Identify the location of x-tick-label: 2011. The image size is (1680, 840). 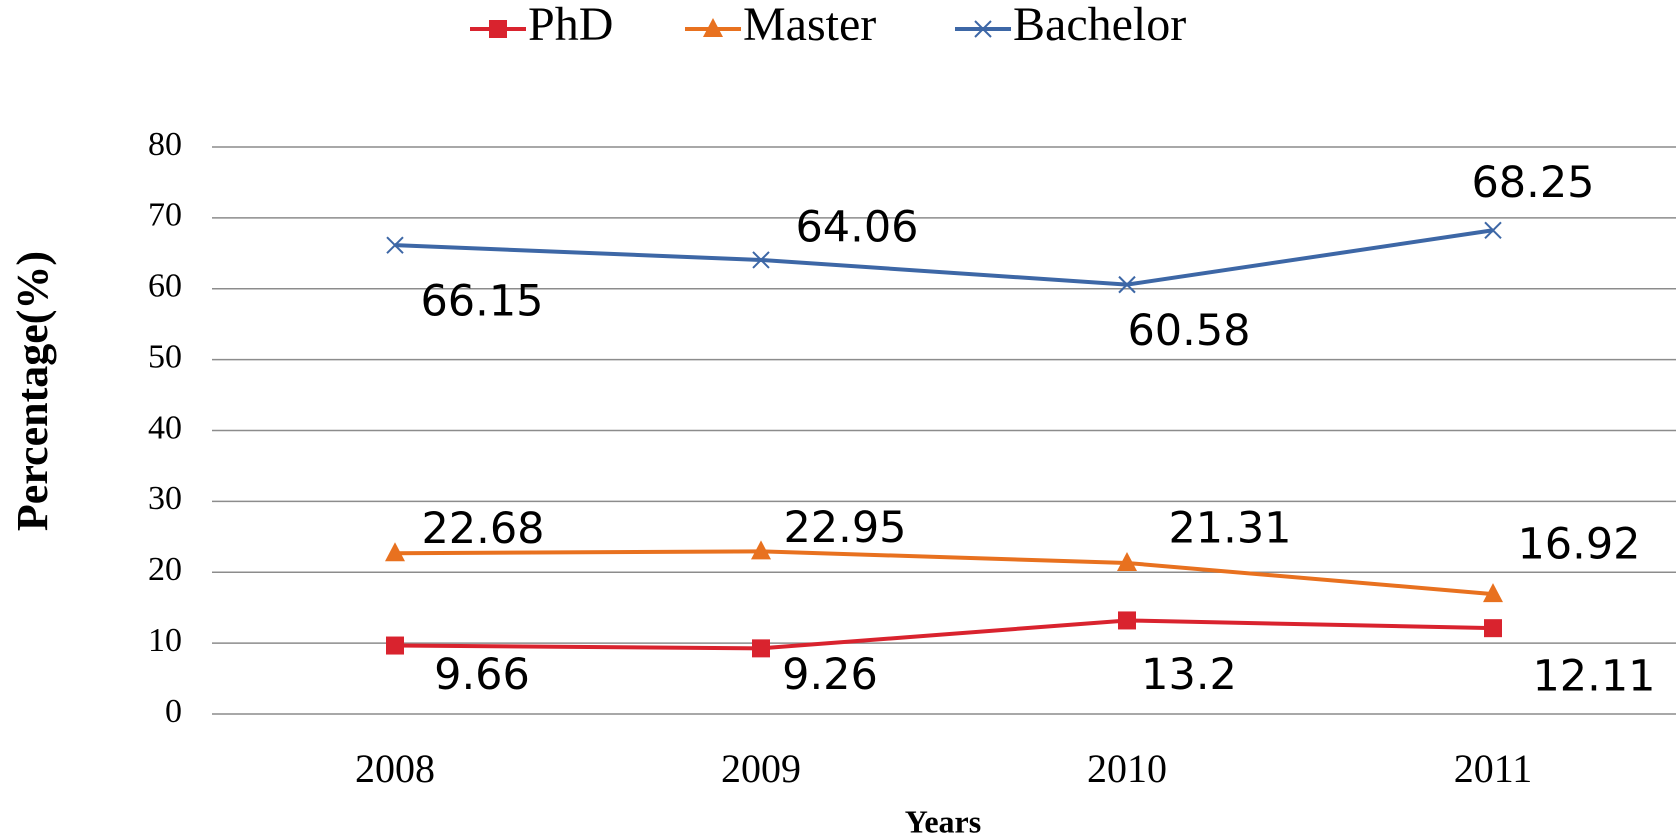
(1493, 768).